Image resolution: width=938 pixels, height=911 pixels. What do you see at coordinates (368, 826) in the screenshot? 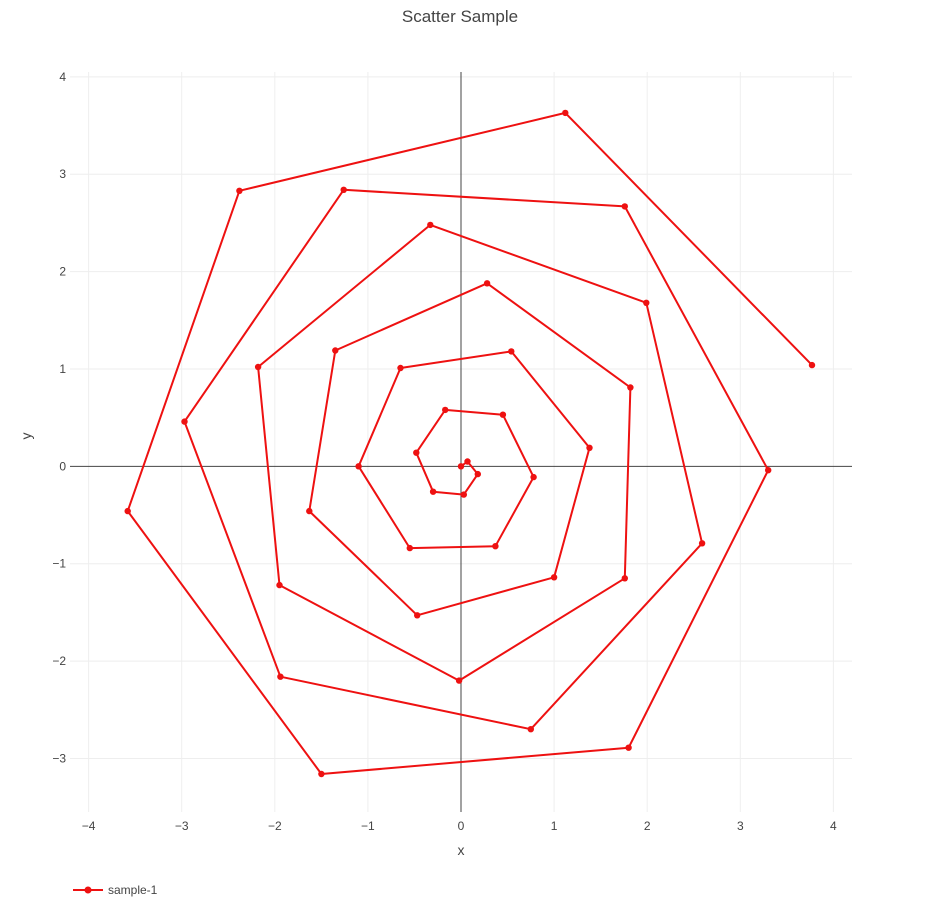
I see `x-tick-label: −1` at bounding box center [368, 826].